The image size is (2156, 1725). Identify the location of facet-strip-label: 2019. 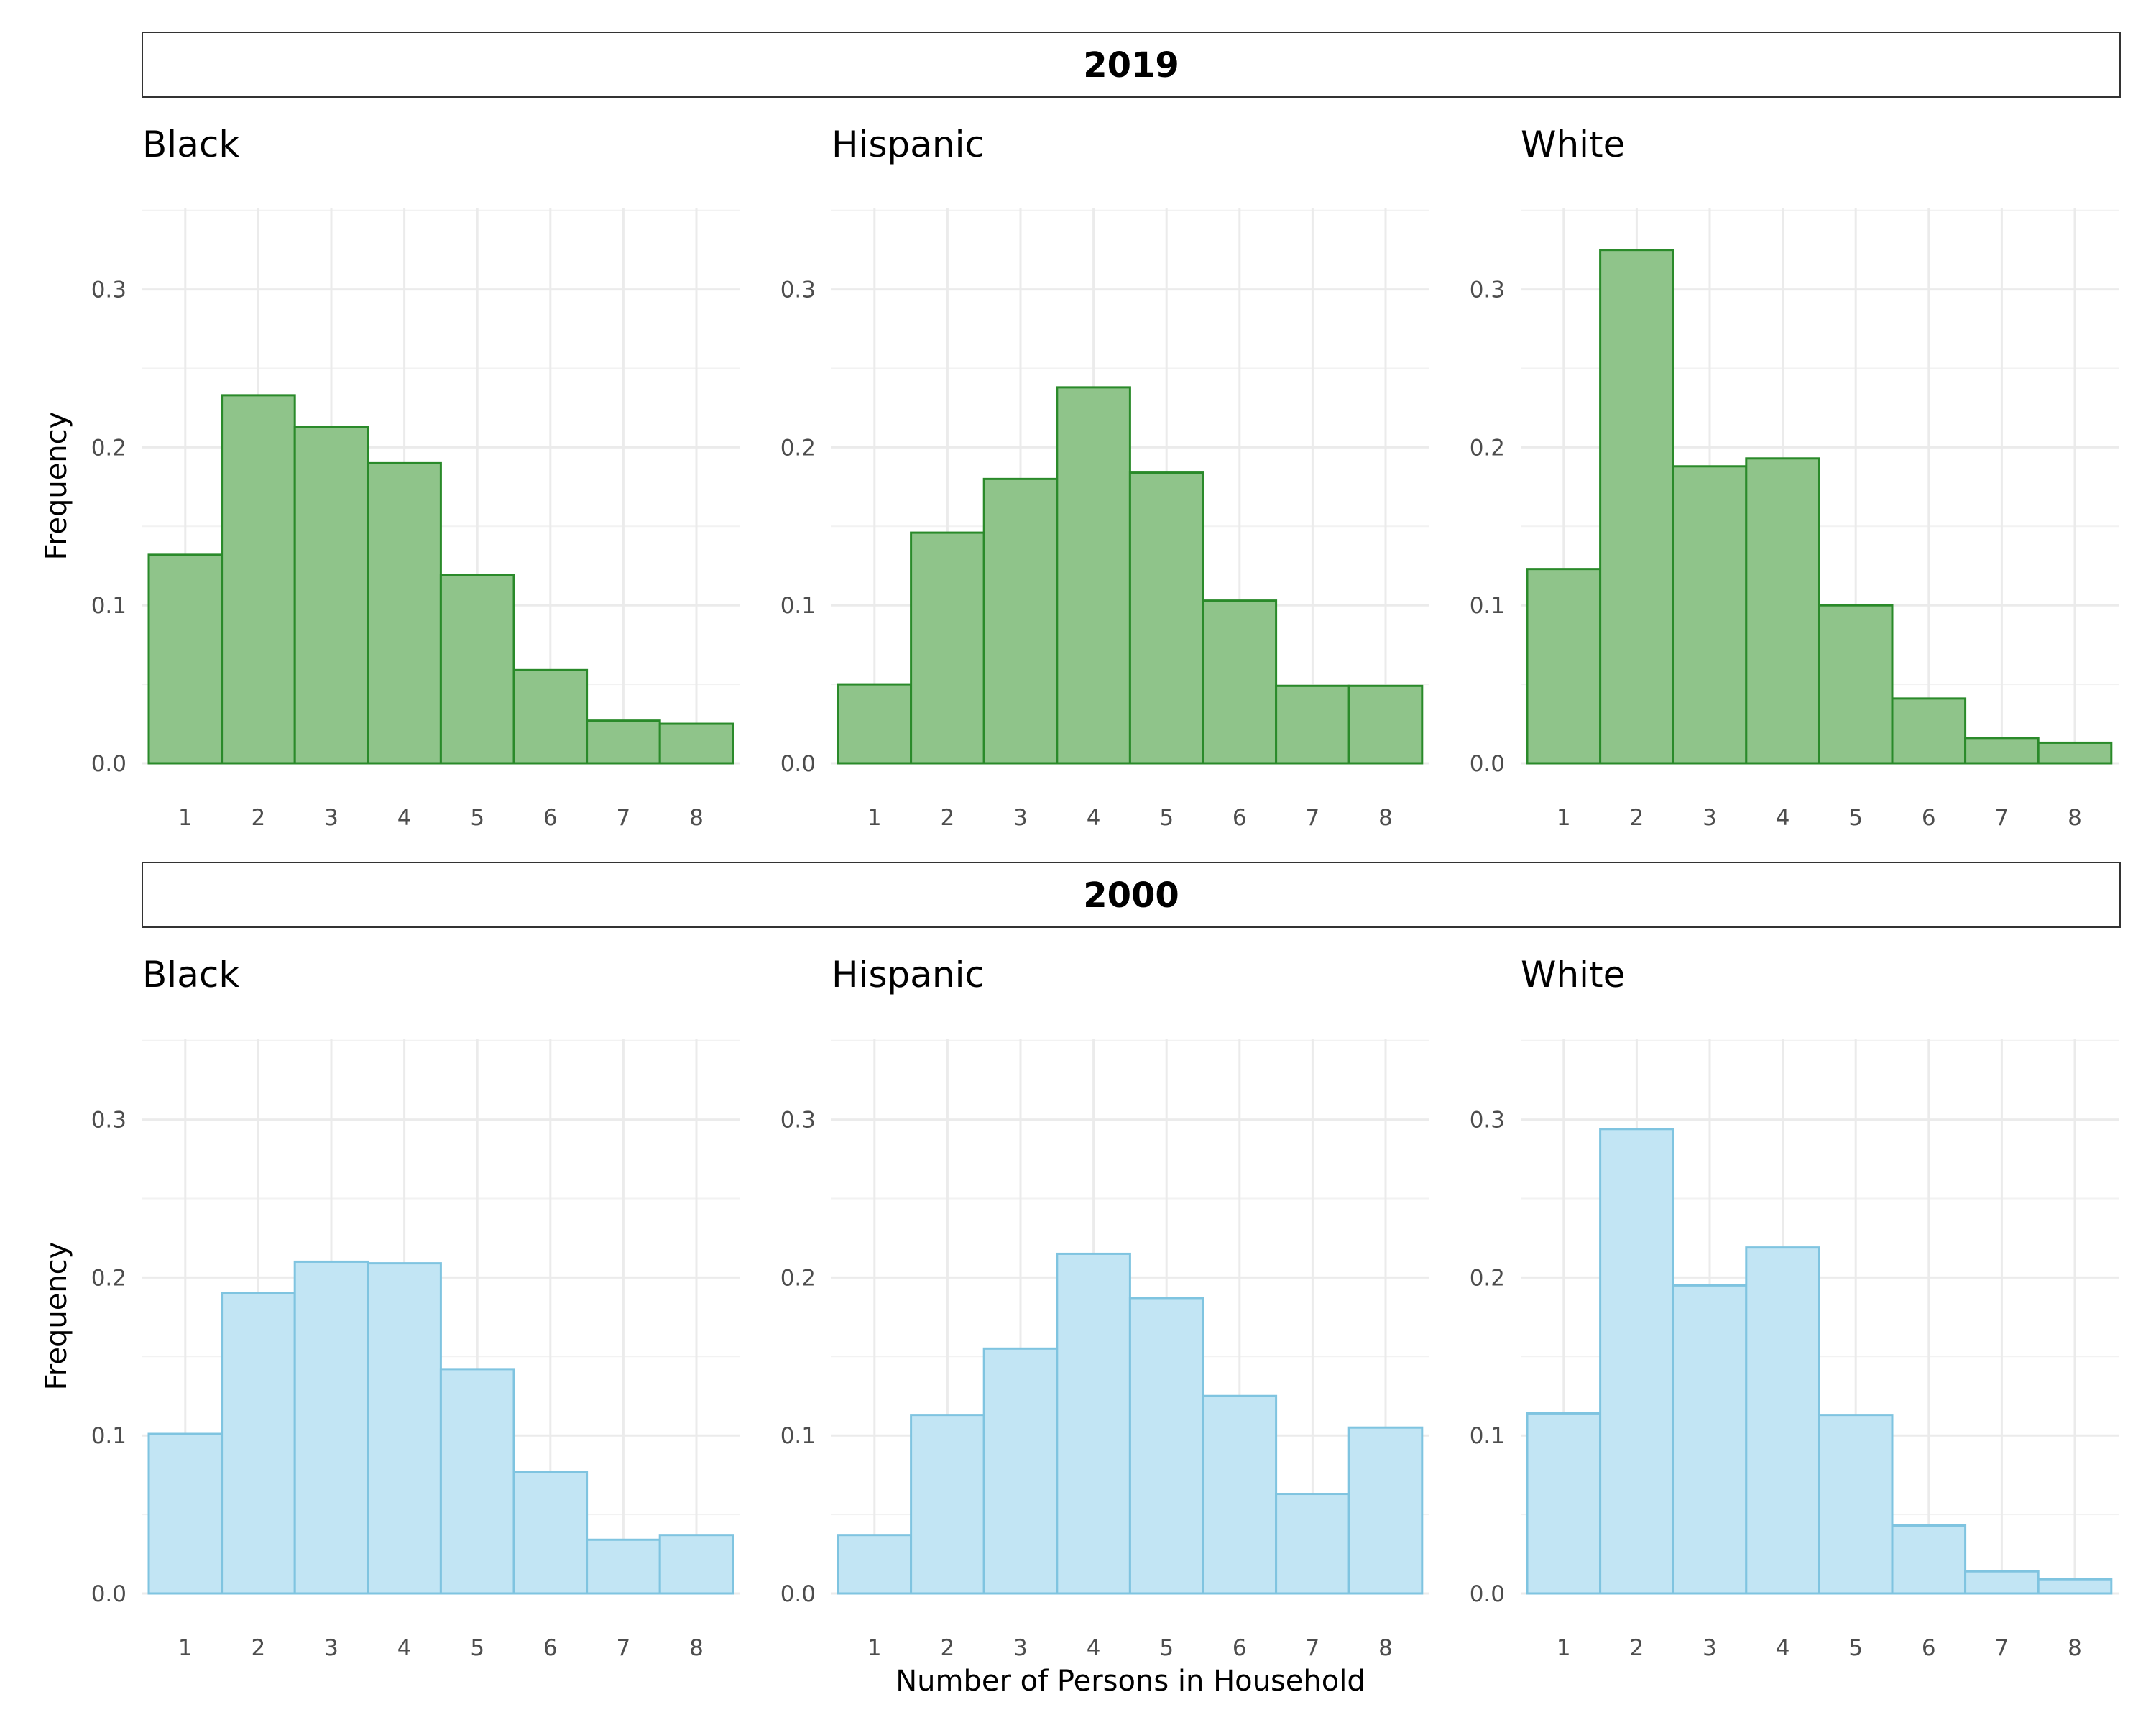
(1131, 65).